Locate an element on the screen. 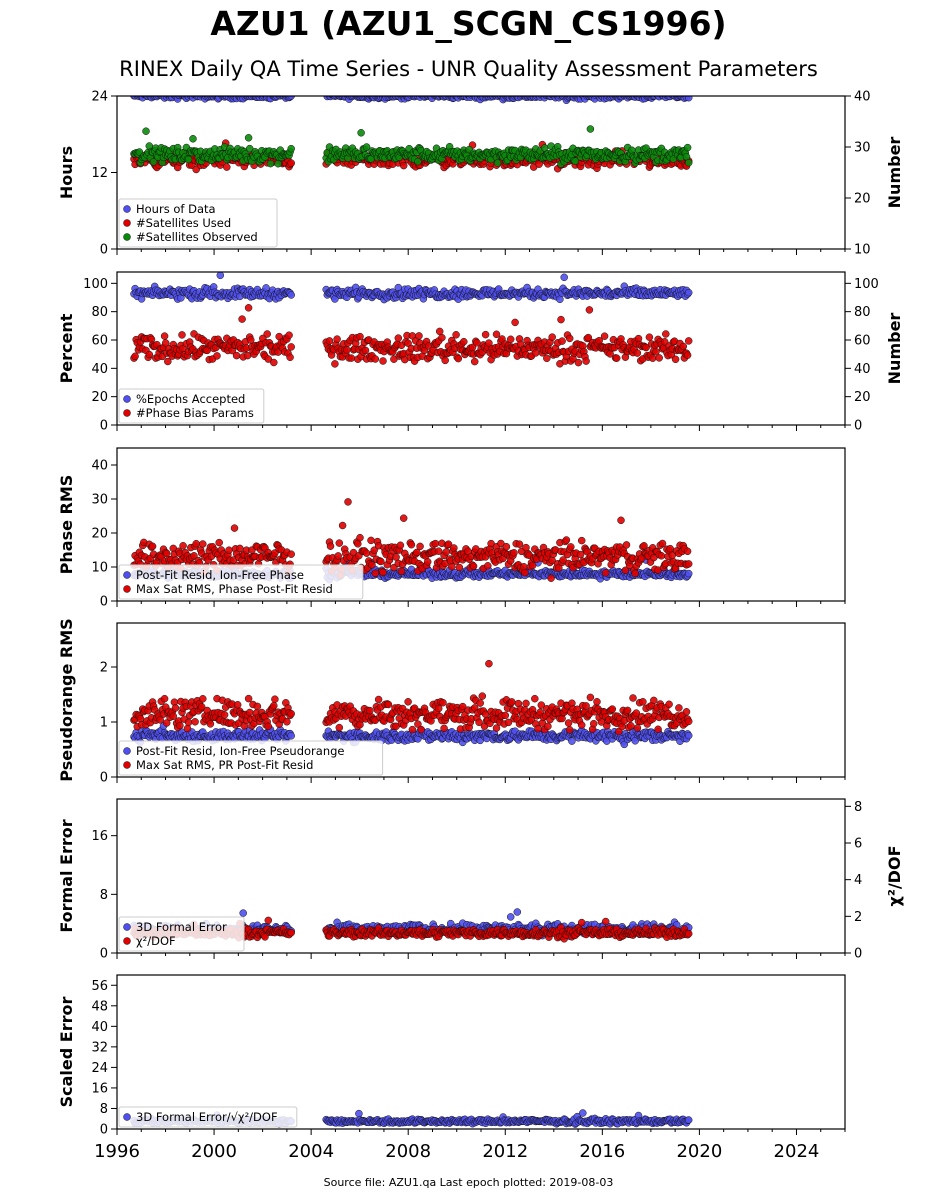 This screenshot has height=1200, width=937. panel-1-points is located at coordinates (411, 128).